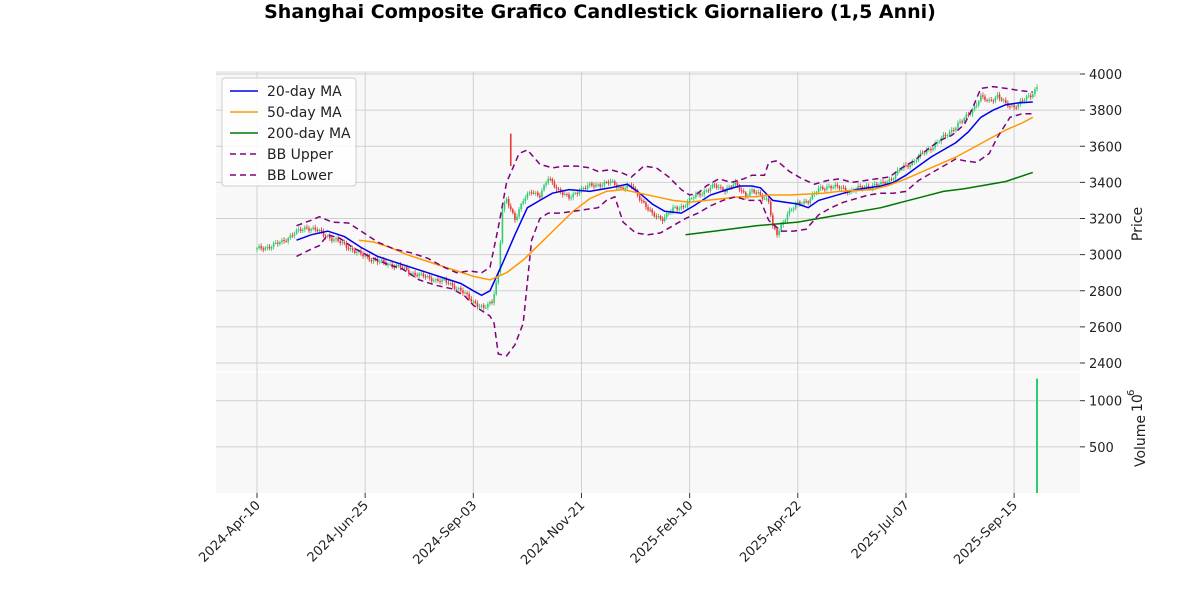 This screenshot has width=1200, height=600. Describe the element at coordinates (986, 533) in the screenshot. I see `date-tick-label: 2025-Sep-15` at that location.